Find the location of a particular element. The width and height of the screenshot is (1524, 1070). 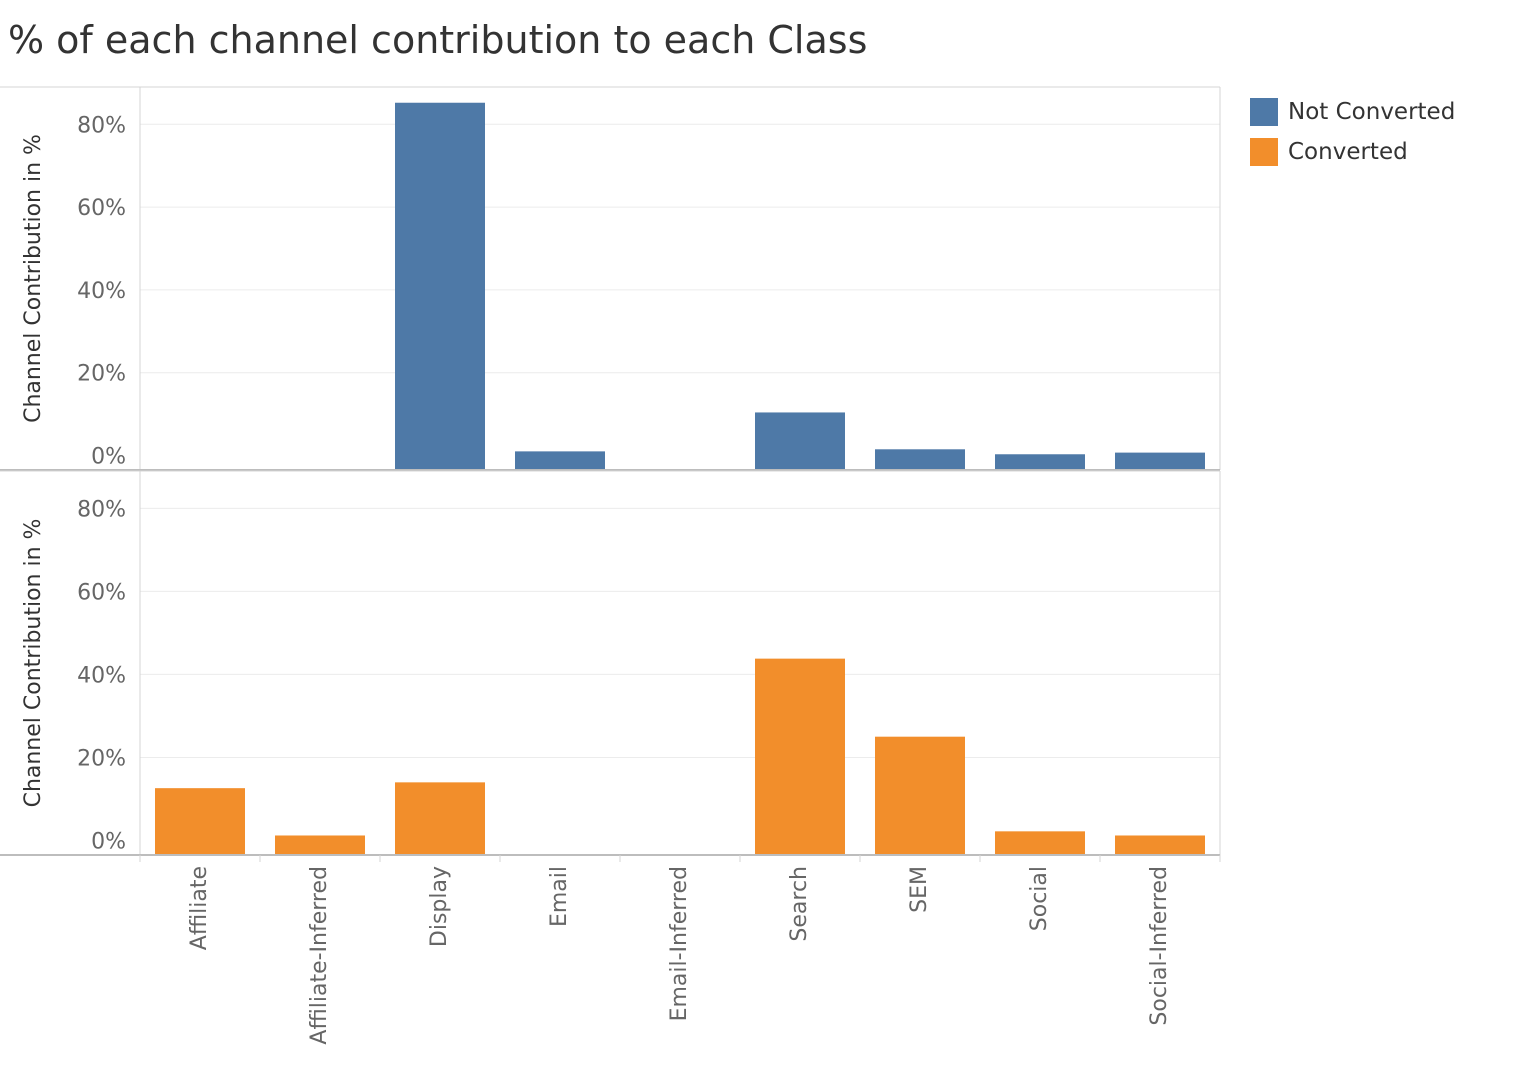

bar-not-converted-email is located at coordinates (560, 460).